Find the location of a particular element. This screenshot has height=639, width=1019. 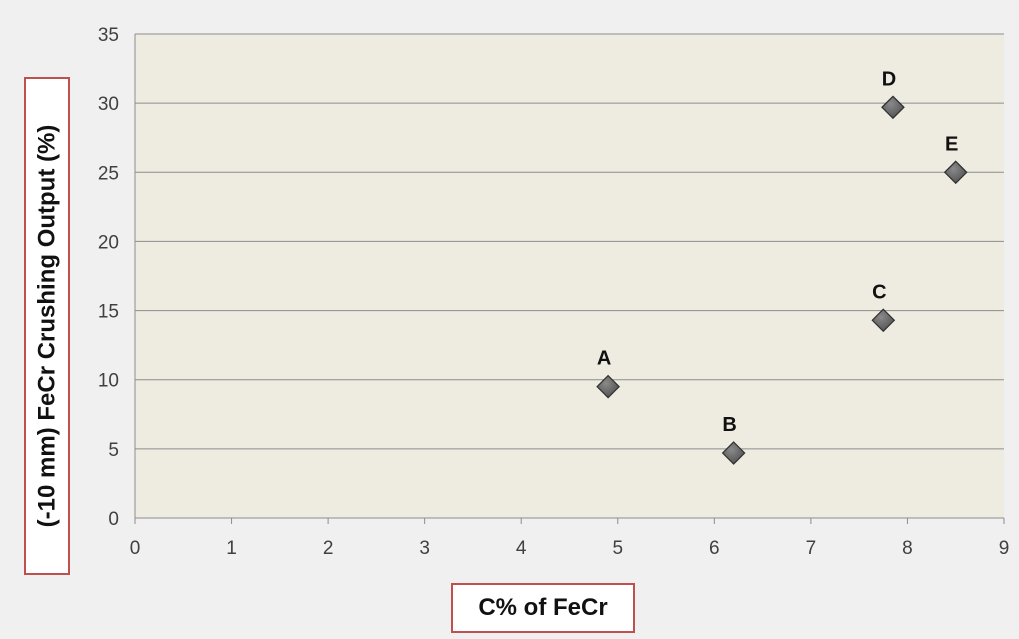

data-point-c is located at coordinates (883, 320).